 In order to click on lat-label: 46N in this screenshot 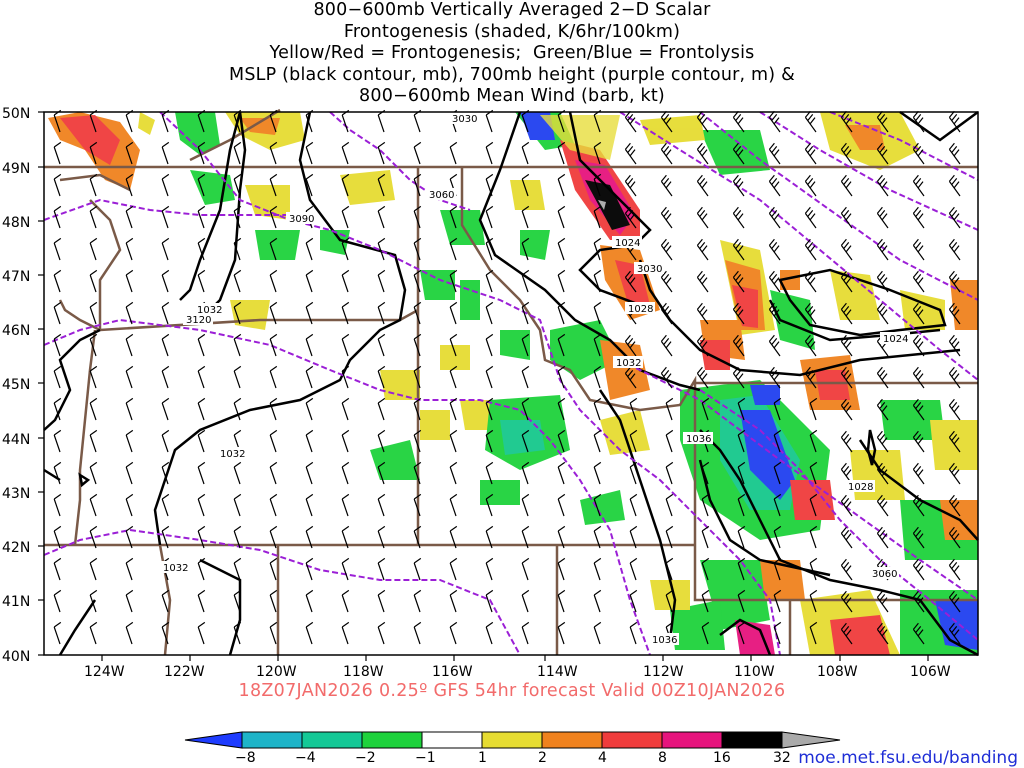, I will do `click(16, 331)`.